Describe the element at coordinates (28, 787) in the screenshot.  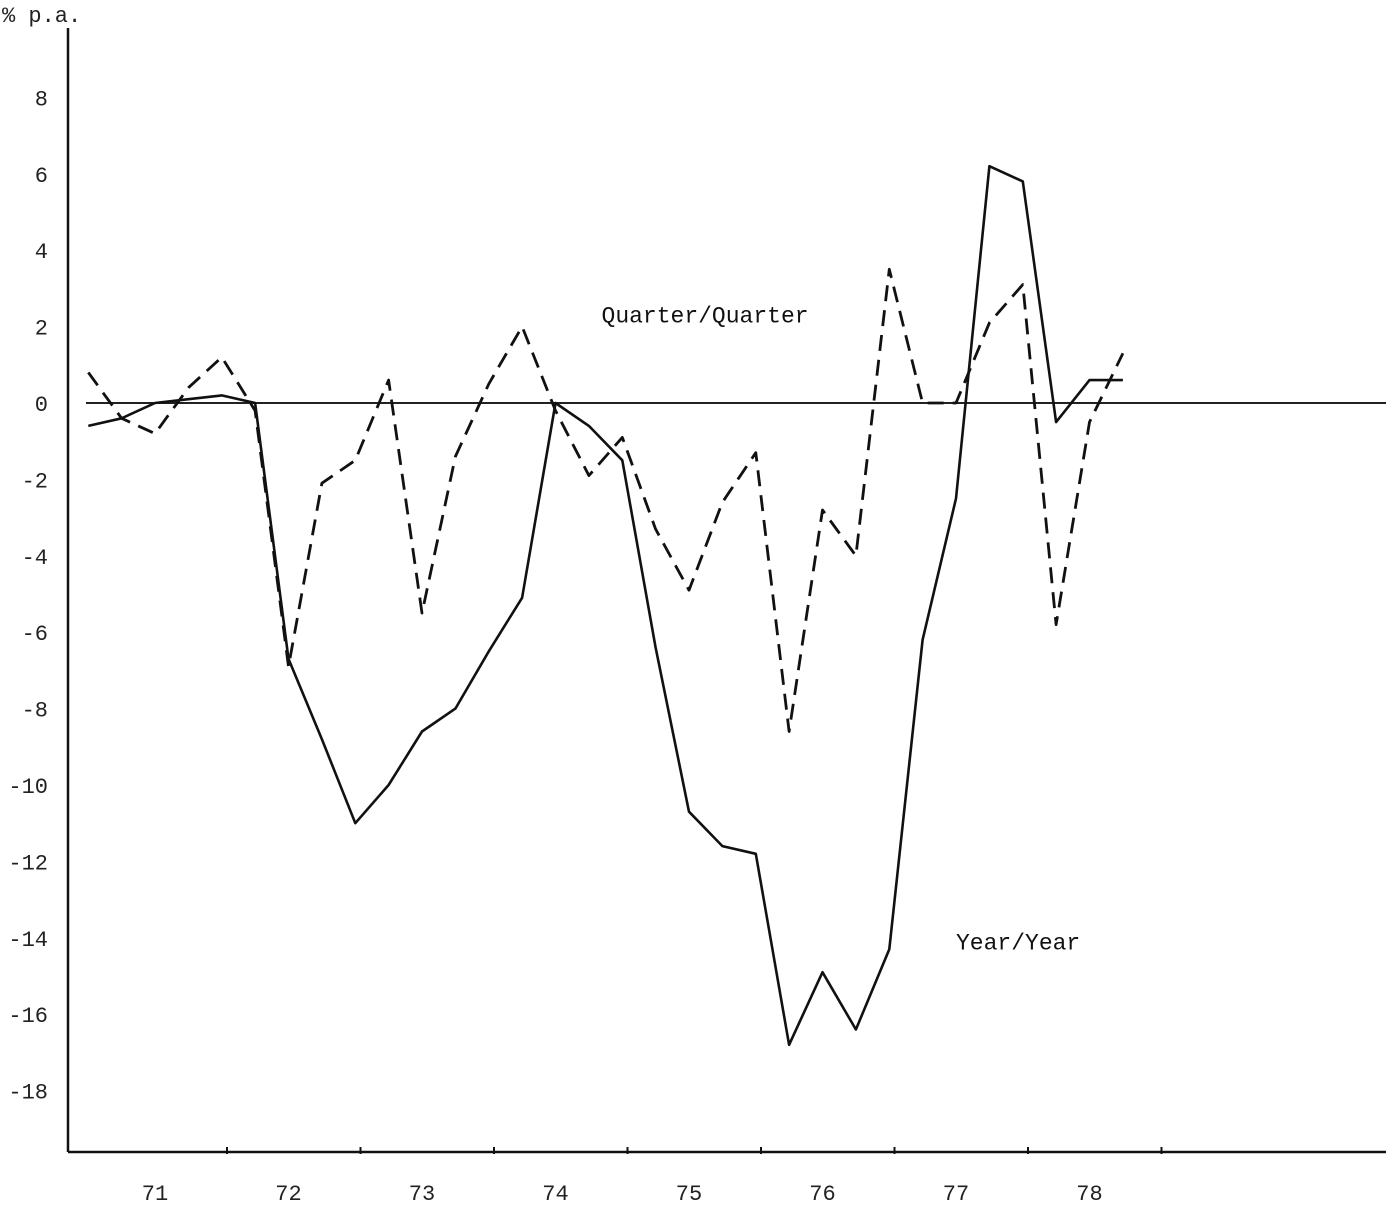
I see `y-tick-label: -10` at that location.